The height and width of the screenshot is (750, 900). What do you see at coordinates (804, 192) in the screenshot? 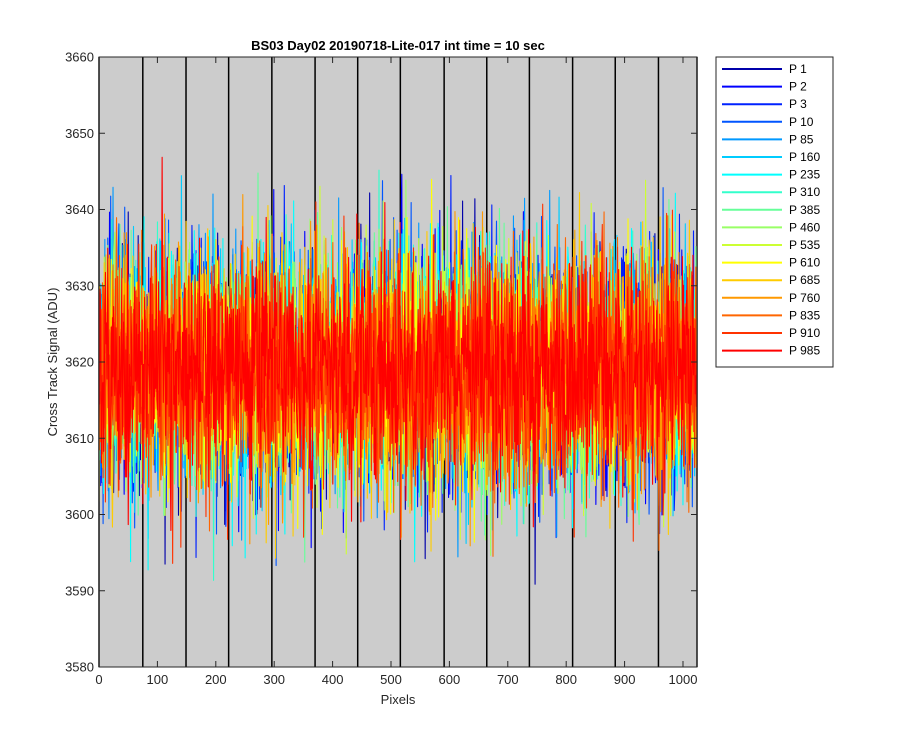
I see `legend-label: P 310` at bounding box center [804, 192].